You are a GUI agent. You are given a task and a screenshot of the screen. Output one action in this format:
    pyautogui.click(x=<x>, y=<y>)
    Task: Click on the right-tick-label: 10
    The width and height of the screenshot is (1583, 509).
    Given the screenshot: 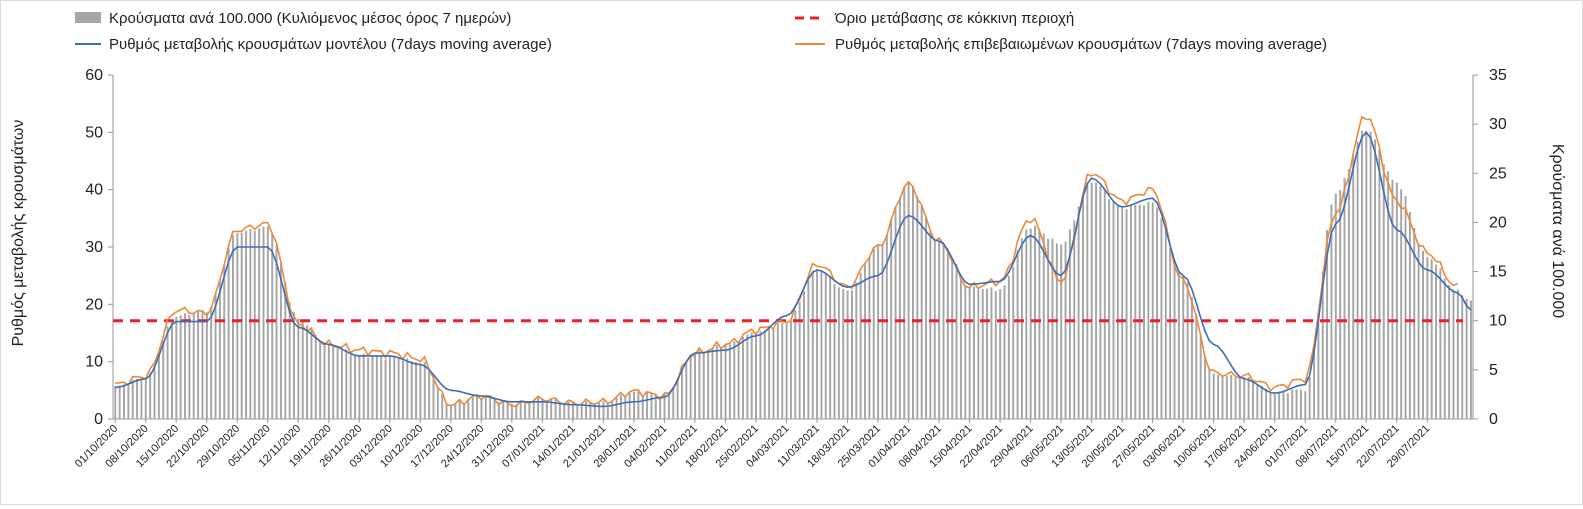 What is the action you would take?
    pyautogui.click(x=1498, y=321)
    